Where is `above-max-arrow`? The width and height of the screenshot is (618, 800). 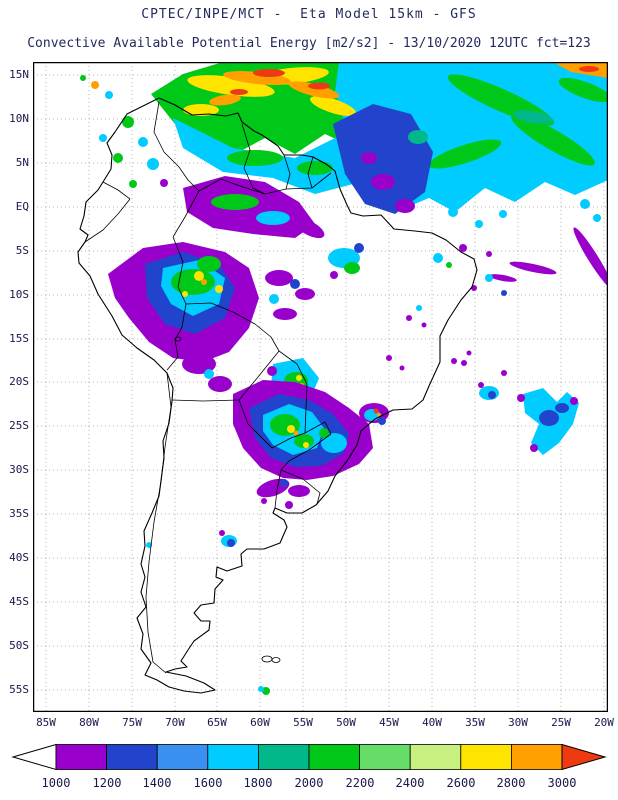 above-max-arrow is located at coordinates (584, 757).